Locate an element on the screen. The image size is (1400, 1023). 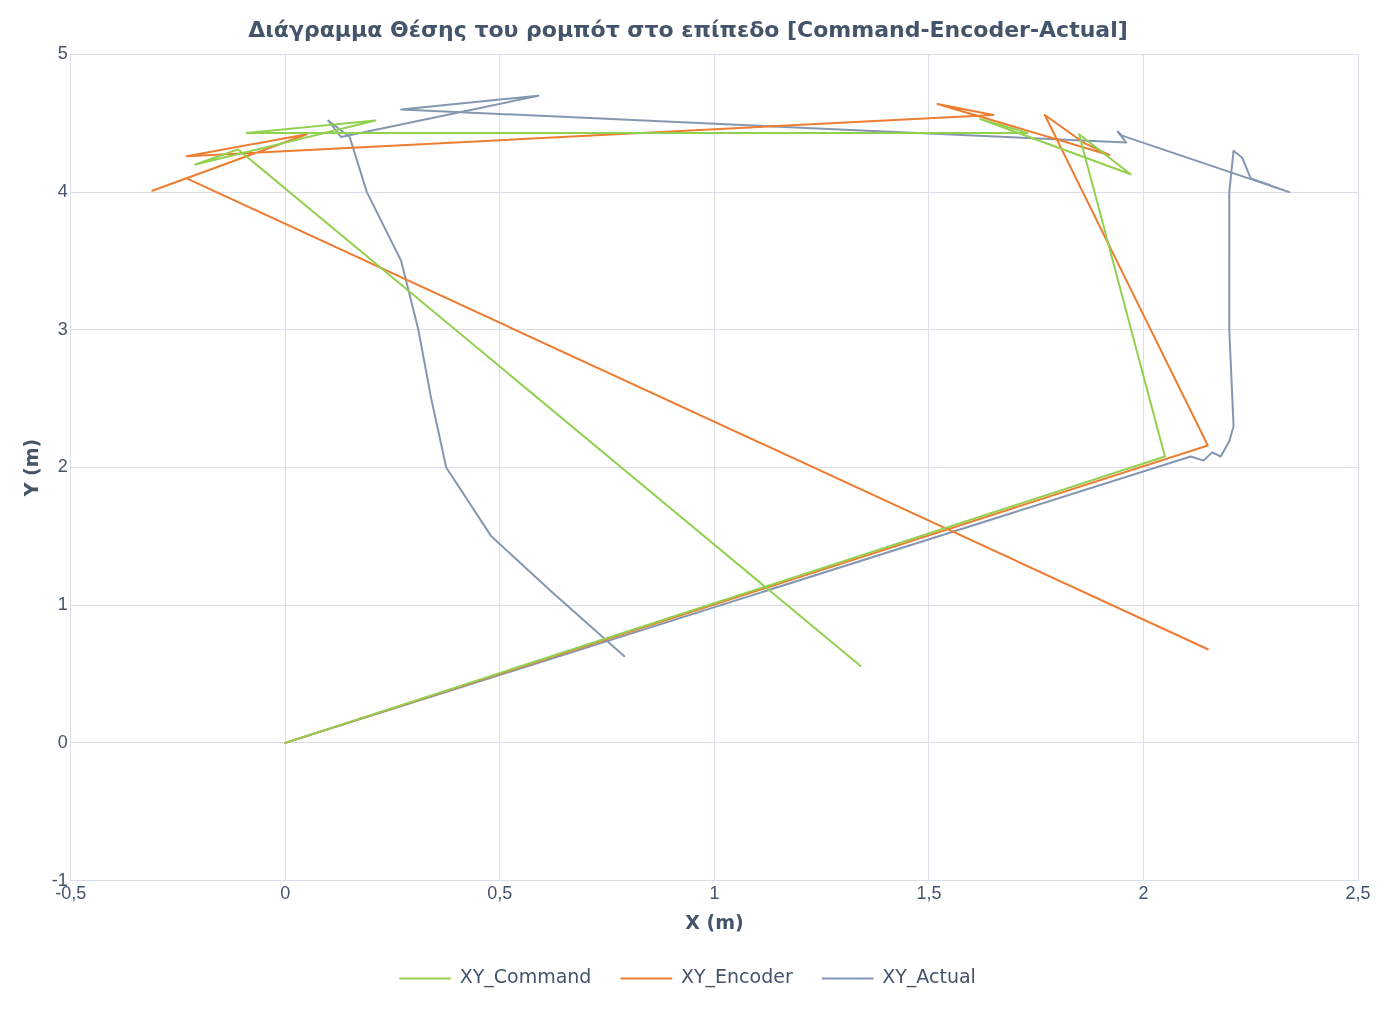
x-tick-label: 1,5 is located at coordinates (929, 893).